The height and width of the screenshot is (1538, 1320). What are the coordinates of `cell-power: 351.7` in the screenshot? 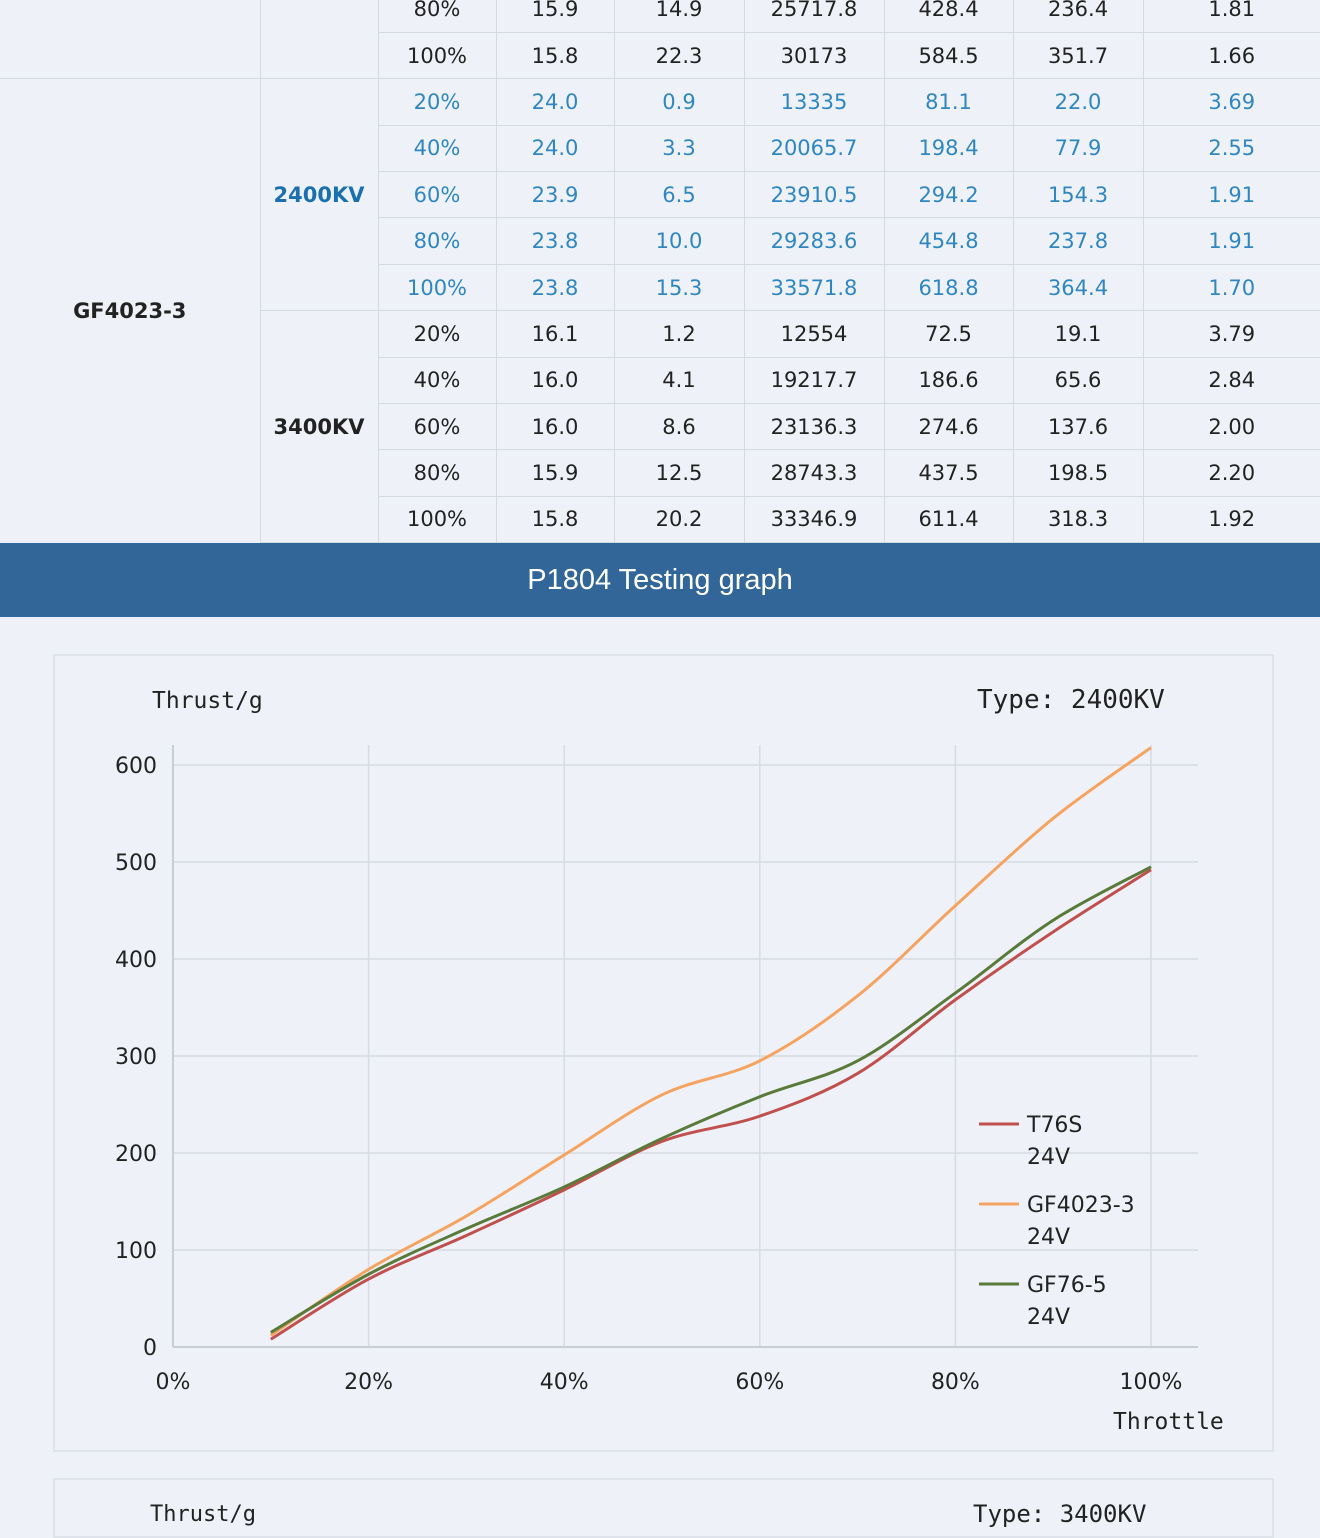 It's located at (1078, 56).